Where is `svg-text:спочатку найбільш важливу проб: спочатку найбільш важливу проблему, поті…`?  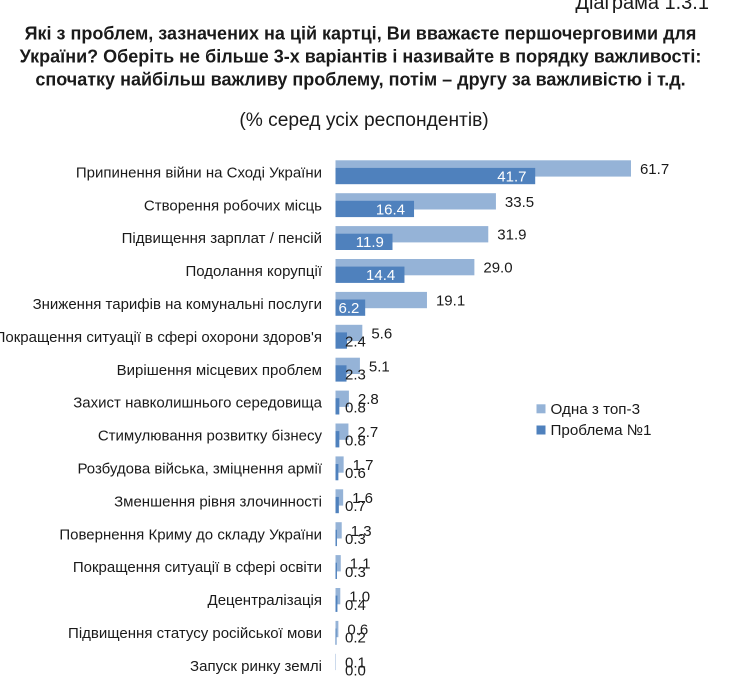 svg-text:спочатку найбільш важливу проб: спочатку найбільш важливу проблему, поті… is located at coordinates (360, 80).